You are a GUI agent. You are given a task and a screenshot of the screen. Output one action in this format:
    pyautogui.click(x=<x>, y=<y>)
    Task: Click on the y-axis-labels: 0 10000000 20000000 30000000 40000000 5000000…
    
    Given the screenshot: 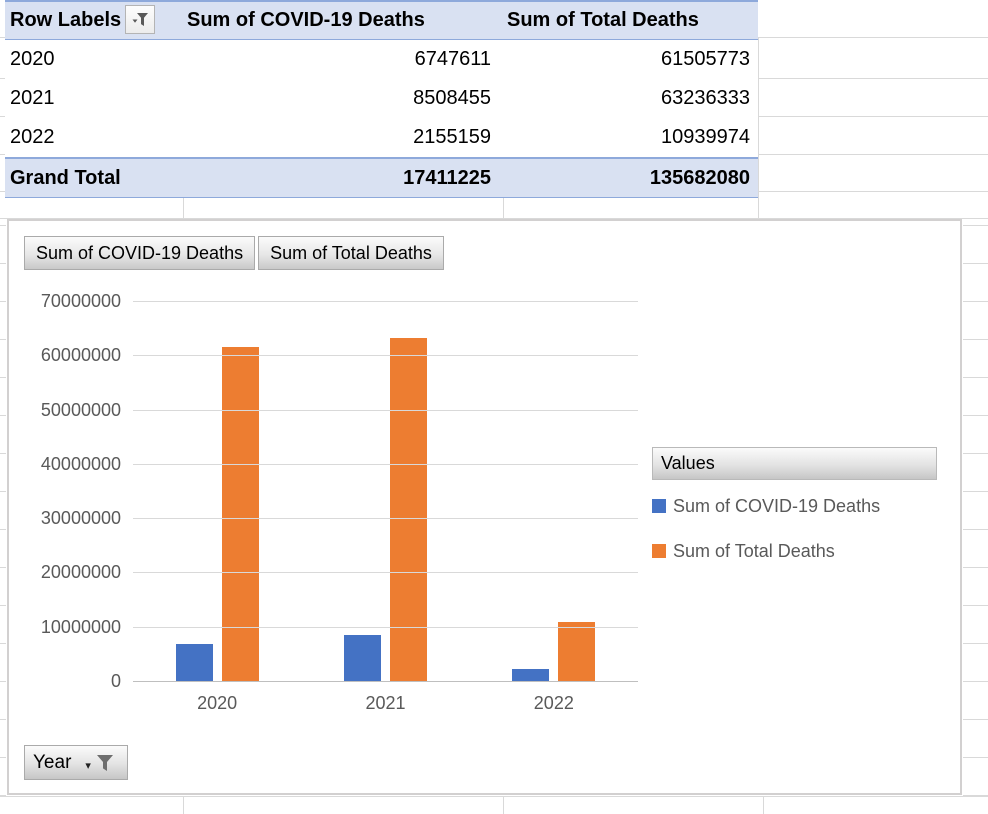 What is the action you would take?
    pyautogui.click(x=65, y=491)
    